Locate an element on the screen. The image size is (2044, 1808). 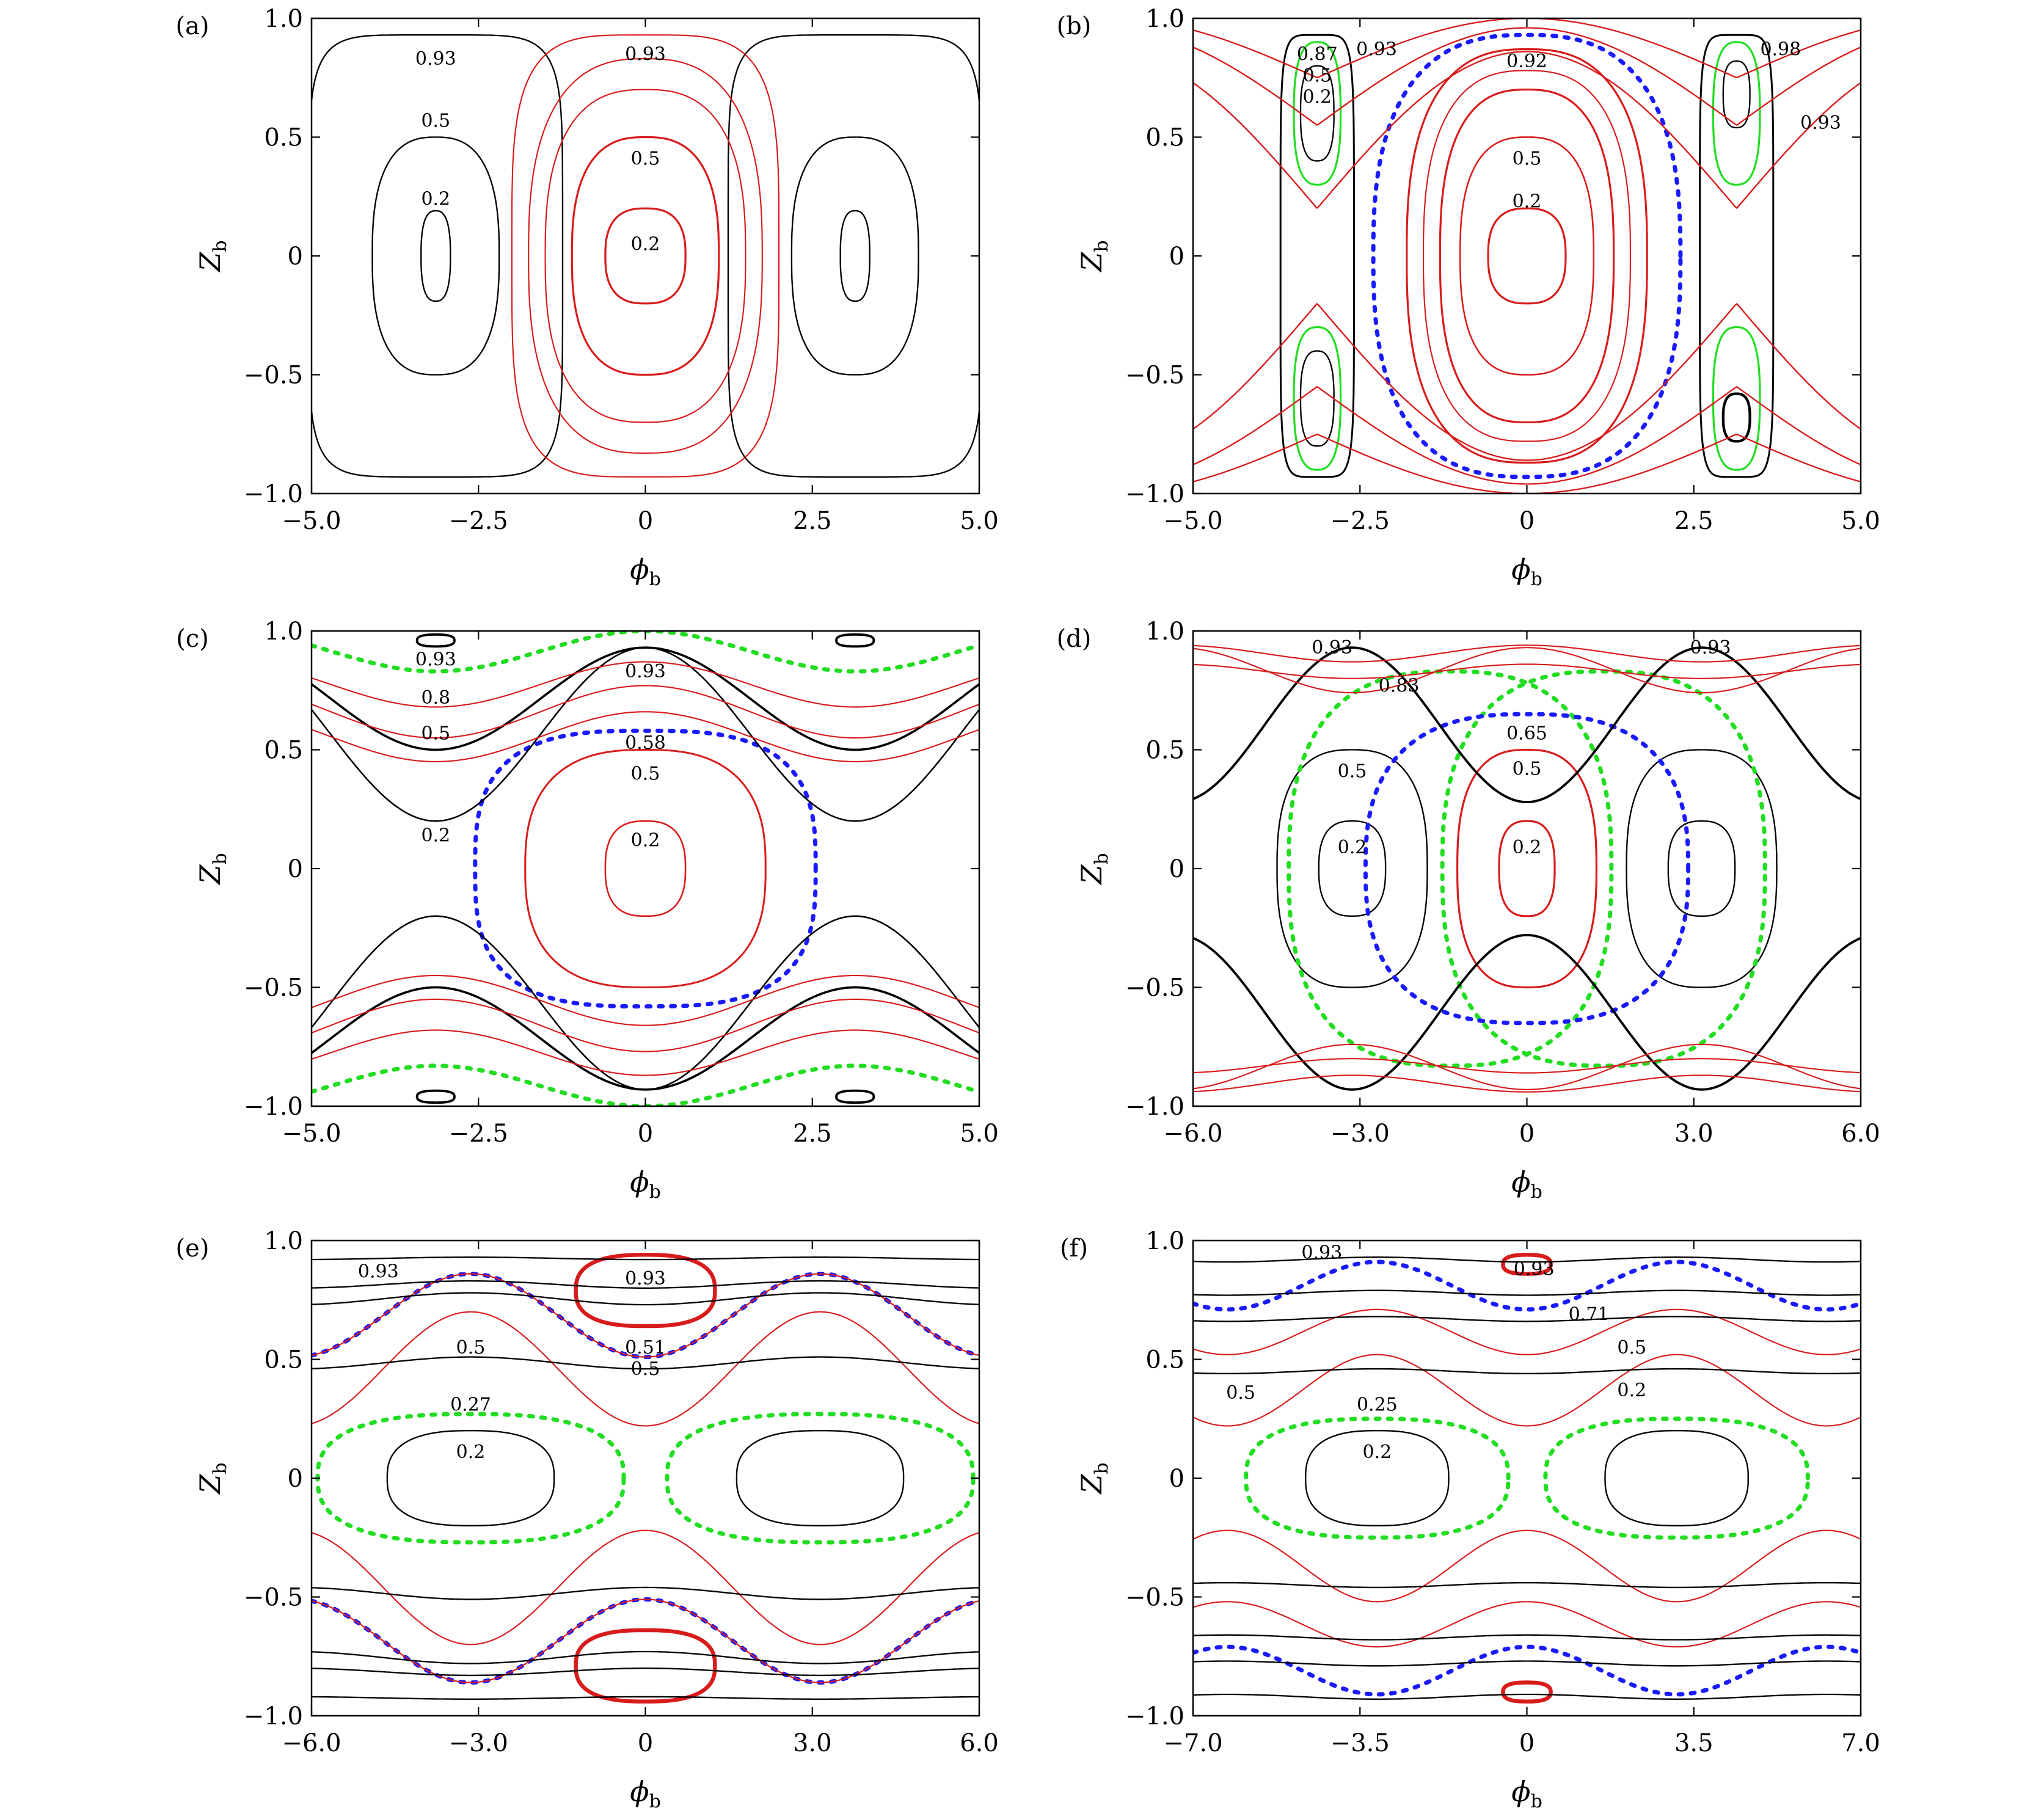
plot-frame is located at coordinates (645, 868).